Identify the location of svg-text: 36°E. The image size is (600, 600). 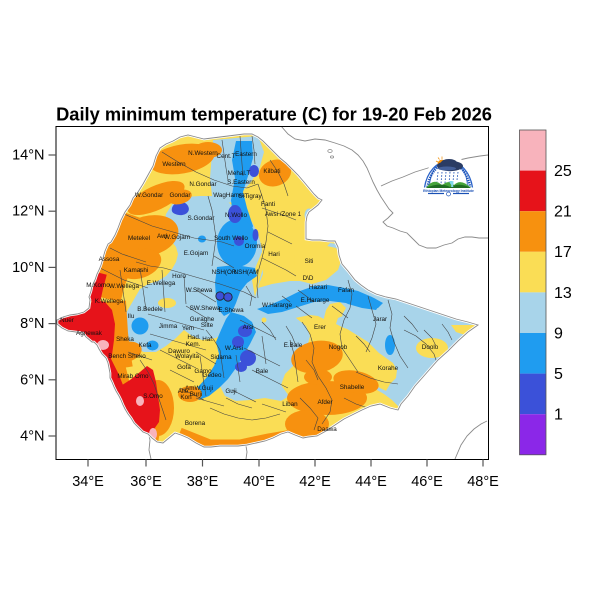
(146, 482).